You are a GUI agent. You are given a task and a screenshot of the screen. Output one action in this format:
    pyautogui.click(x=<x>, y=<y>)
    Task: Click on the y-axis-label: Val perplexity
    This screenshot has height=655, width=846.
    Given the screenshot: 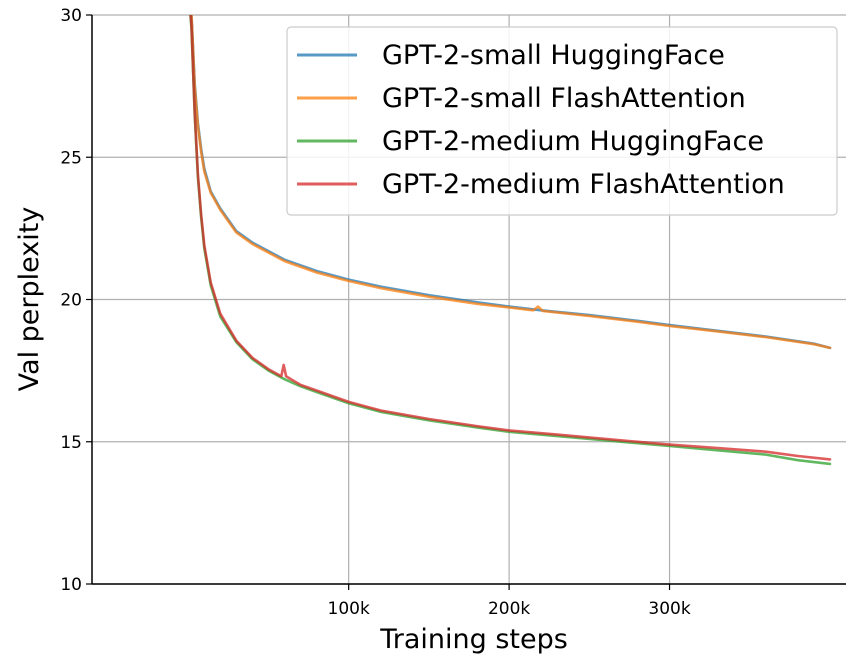 What is the action you would take?
    pyautogui.click(x=29, y=299)
    